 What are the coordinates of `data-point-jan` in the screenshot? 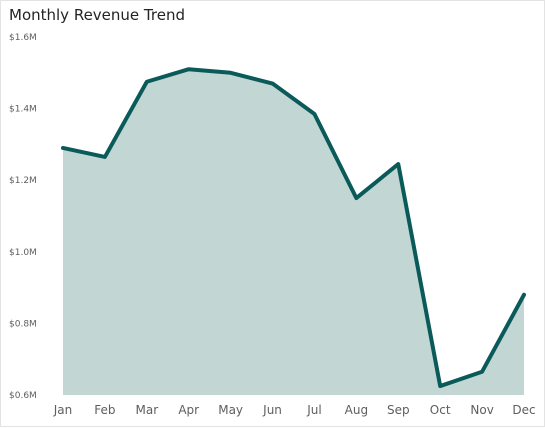 It's located at (63, 148).